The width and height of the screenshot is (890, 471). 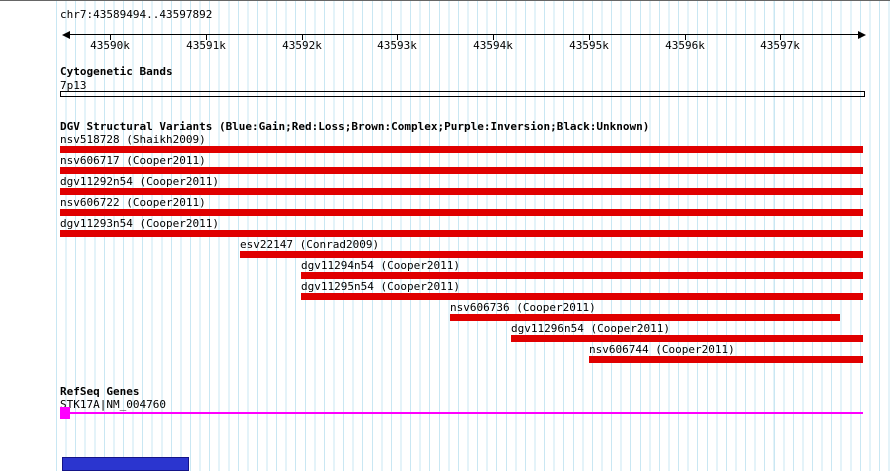 What do you see at coordinates (310, 244) in the screenshot?
I see `variant-label: esv22147 (Conrad2009)` at bounding box center [310, 244].